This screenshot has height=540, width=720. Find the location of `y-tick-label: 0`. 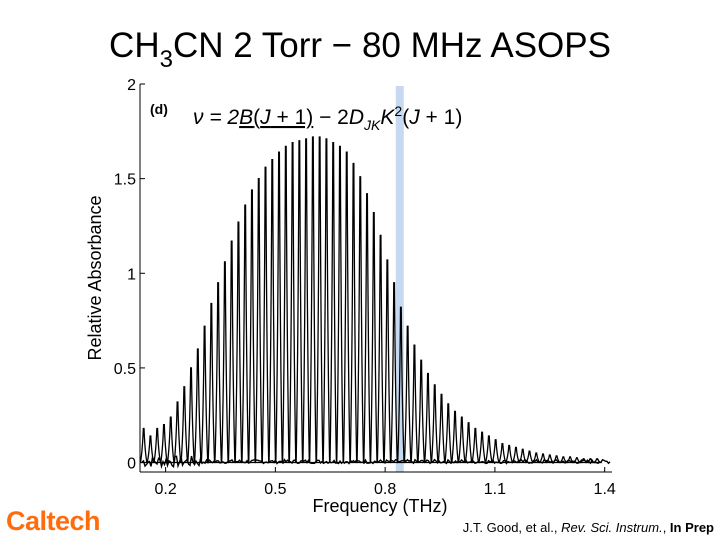

y-tick-label: 0 is located at coordinates (131, 464).